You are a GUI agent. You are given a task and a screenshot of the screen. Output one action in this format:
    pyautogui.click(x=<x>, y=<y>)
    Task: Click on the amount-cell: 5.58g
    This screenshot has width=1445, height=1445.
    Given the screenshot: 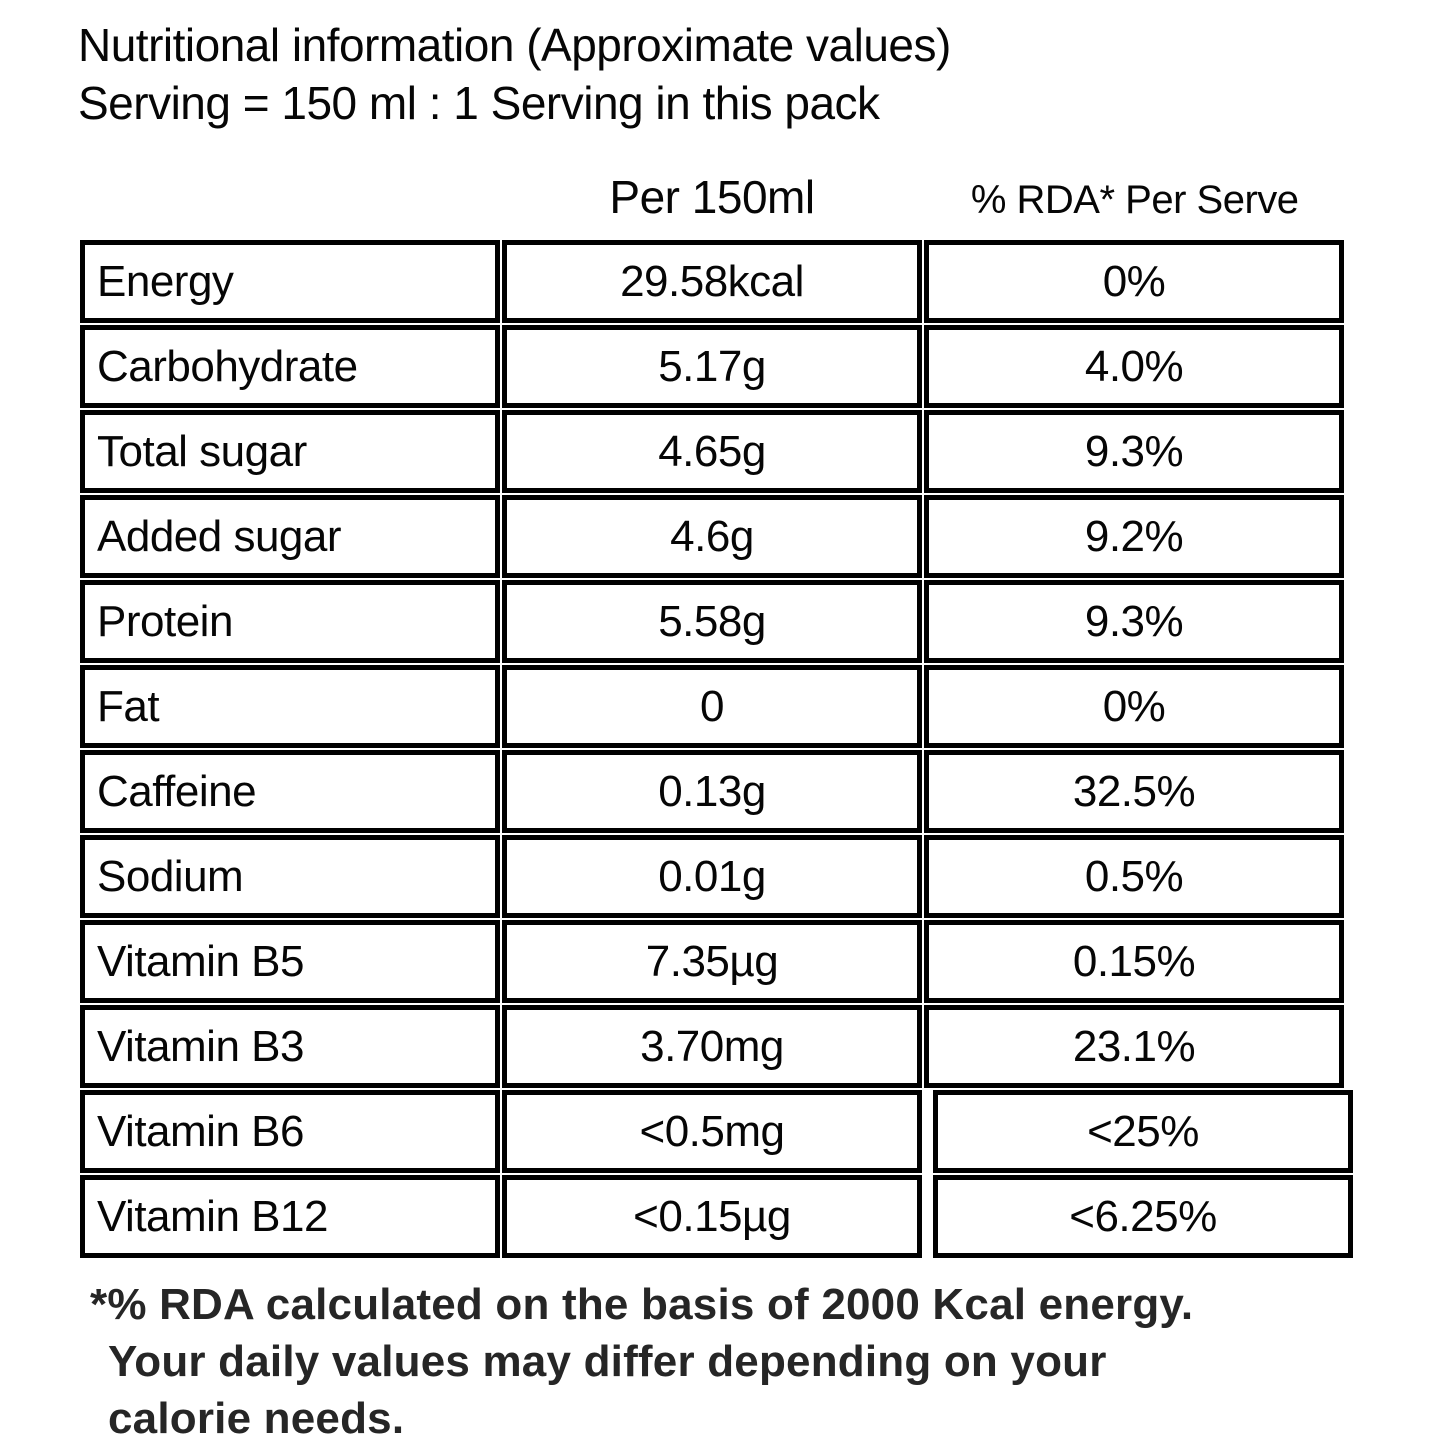 What is the action you would take?
    pyautogui.click(x=712, y=621)
    